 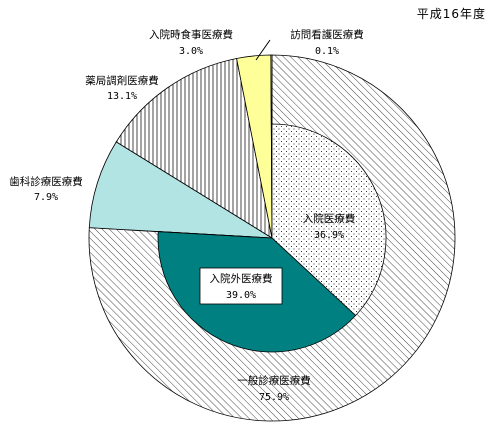 What do you see at coordinates (122, 96) in the screenshot?
I see `value-pharmacy: 13.1%` at bounding box center [122, 96].